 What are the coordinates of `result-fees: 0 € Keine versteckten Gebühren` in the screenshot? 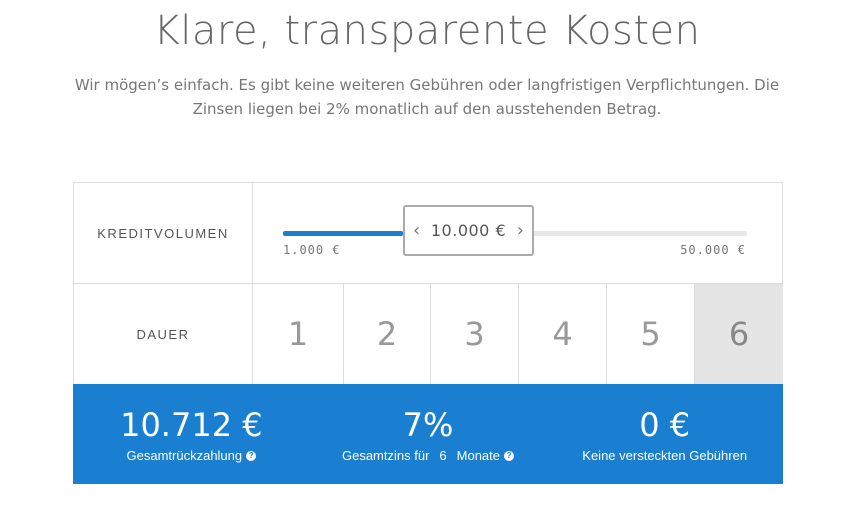 It's located at (664, 434).